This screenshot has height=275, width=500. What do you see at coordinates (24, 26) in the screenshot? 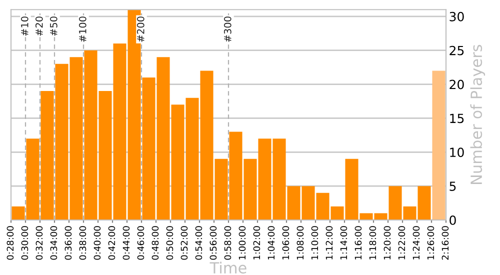
I see `ref-line-label: #10` at bounding box center [24, 26].